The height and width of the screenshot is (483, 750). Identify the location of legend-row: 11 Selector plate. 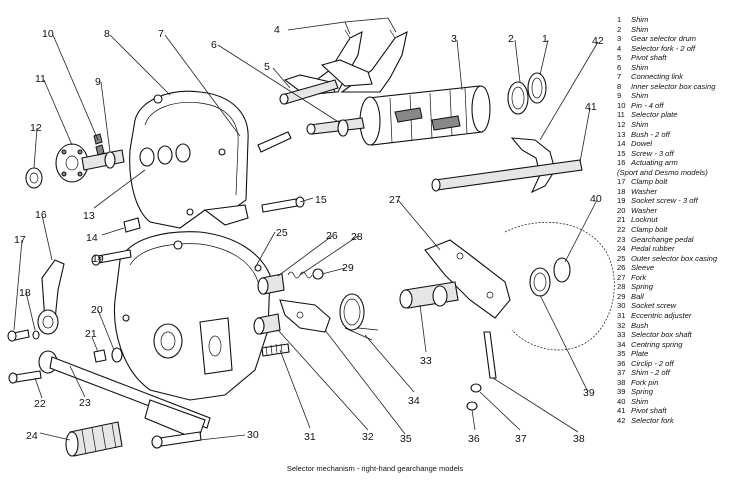
(647, 115).